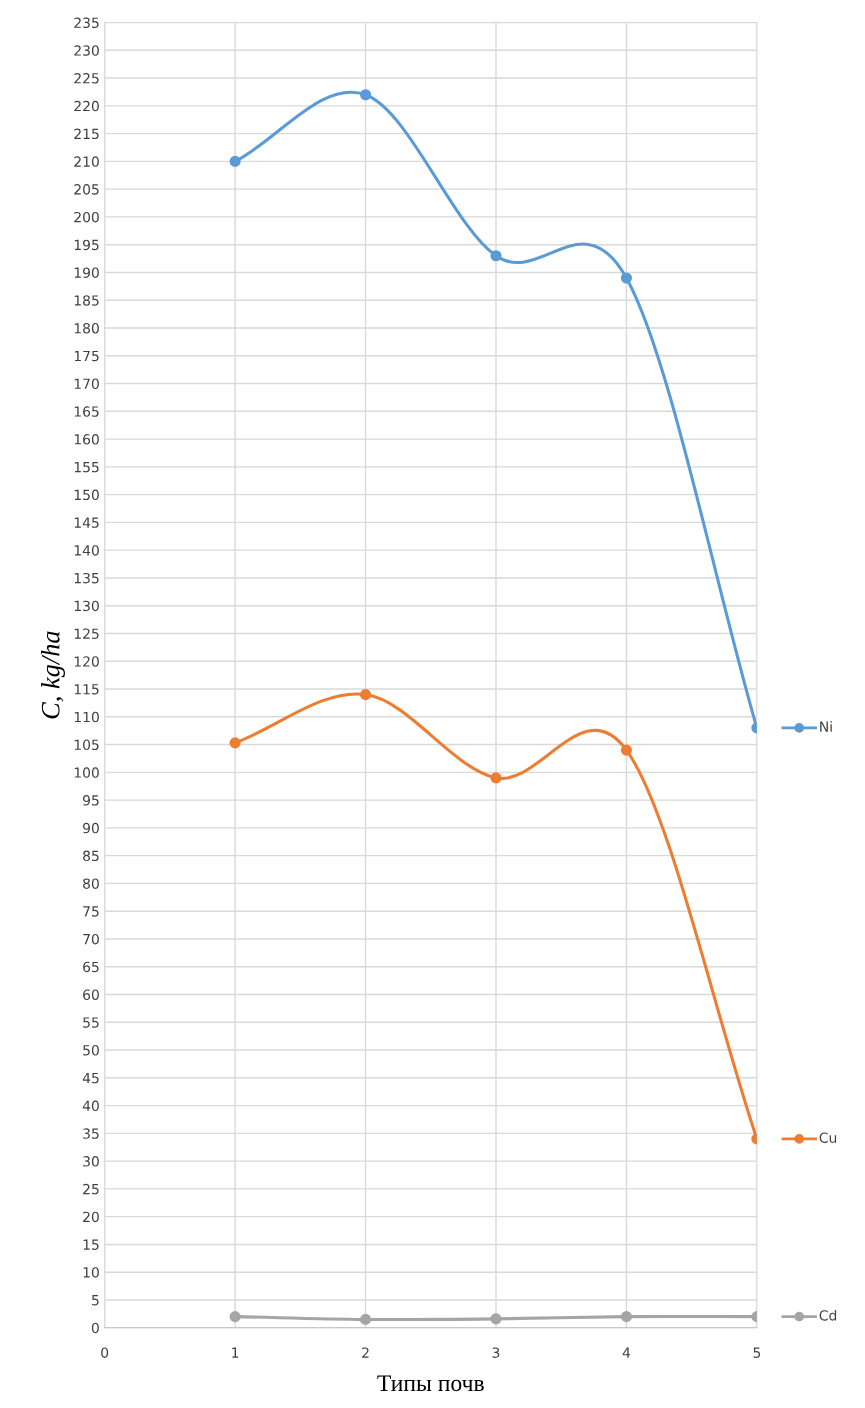 The width and height of the screenshot is (865, 1408). I want to click on y-tick-label: 210, so click(86, 161).